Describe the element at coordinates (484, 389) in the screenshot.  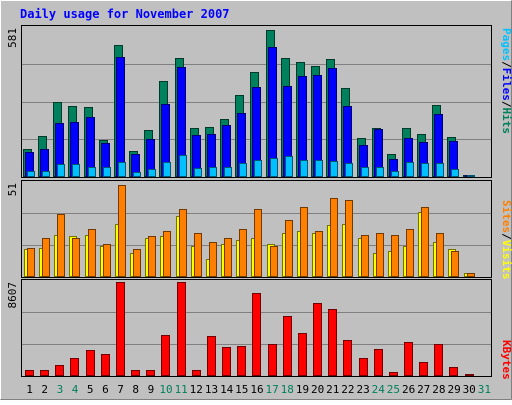
I see `day-label-31: 31` at that location.